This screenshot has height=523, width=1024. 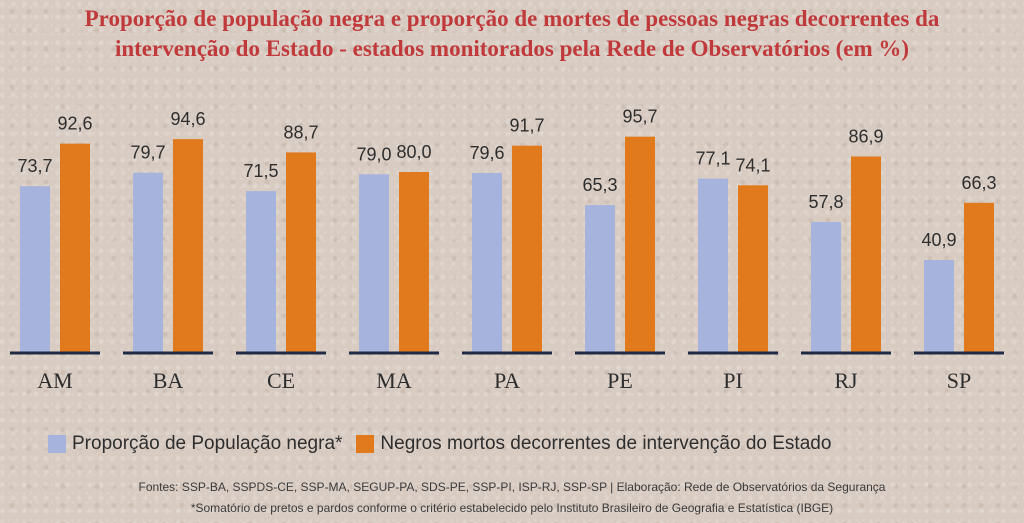 I want to click on bar-ba-deaths, so click(x=188, y=245).